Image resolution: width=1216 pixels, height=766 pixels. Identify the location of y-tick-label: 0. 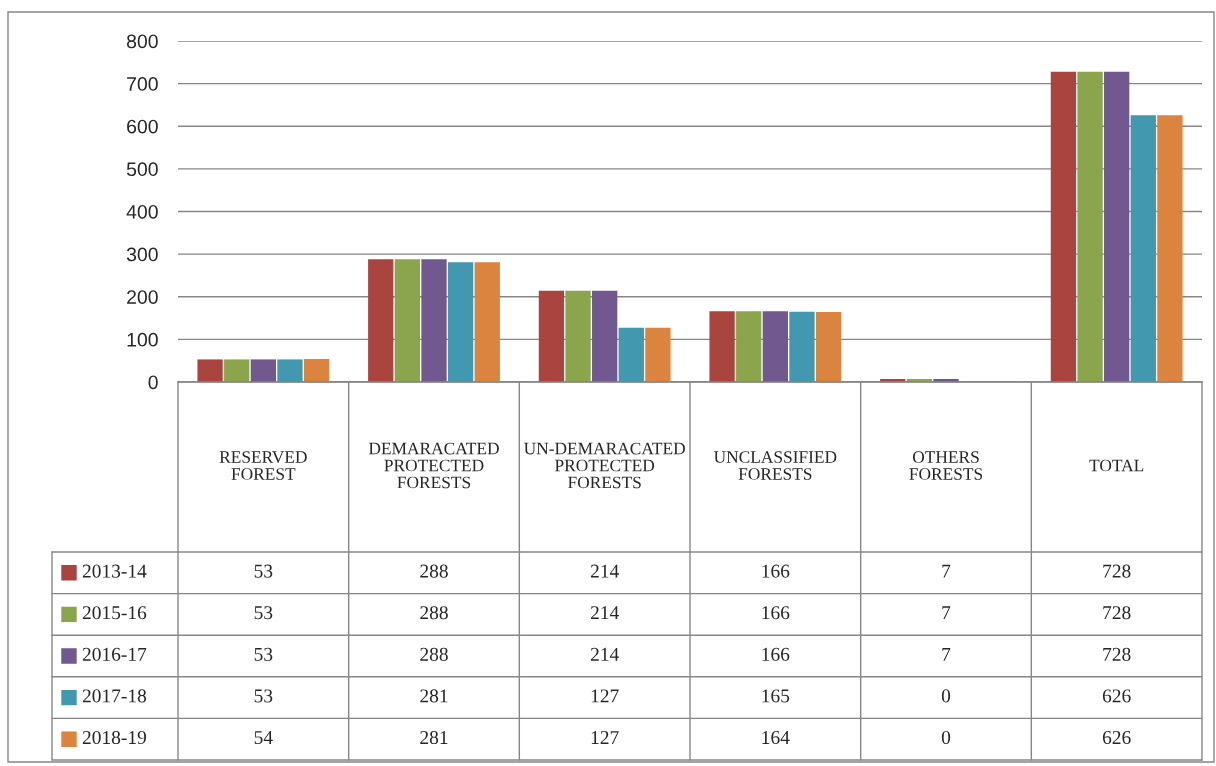
(153, 382).